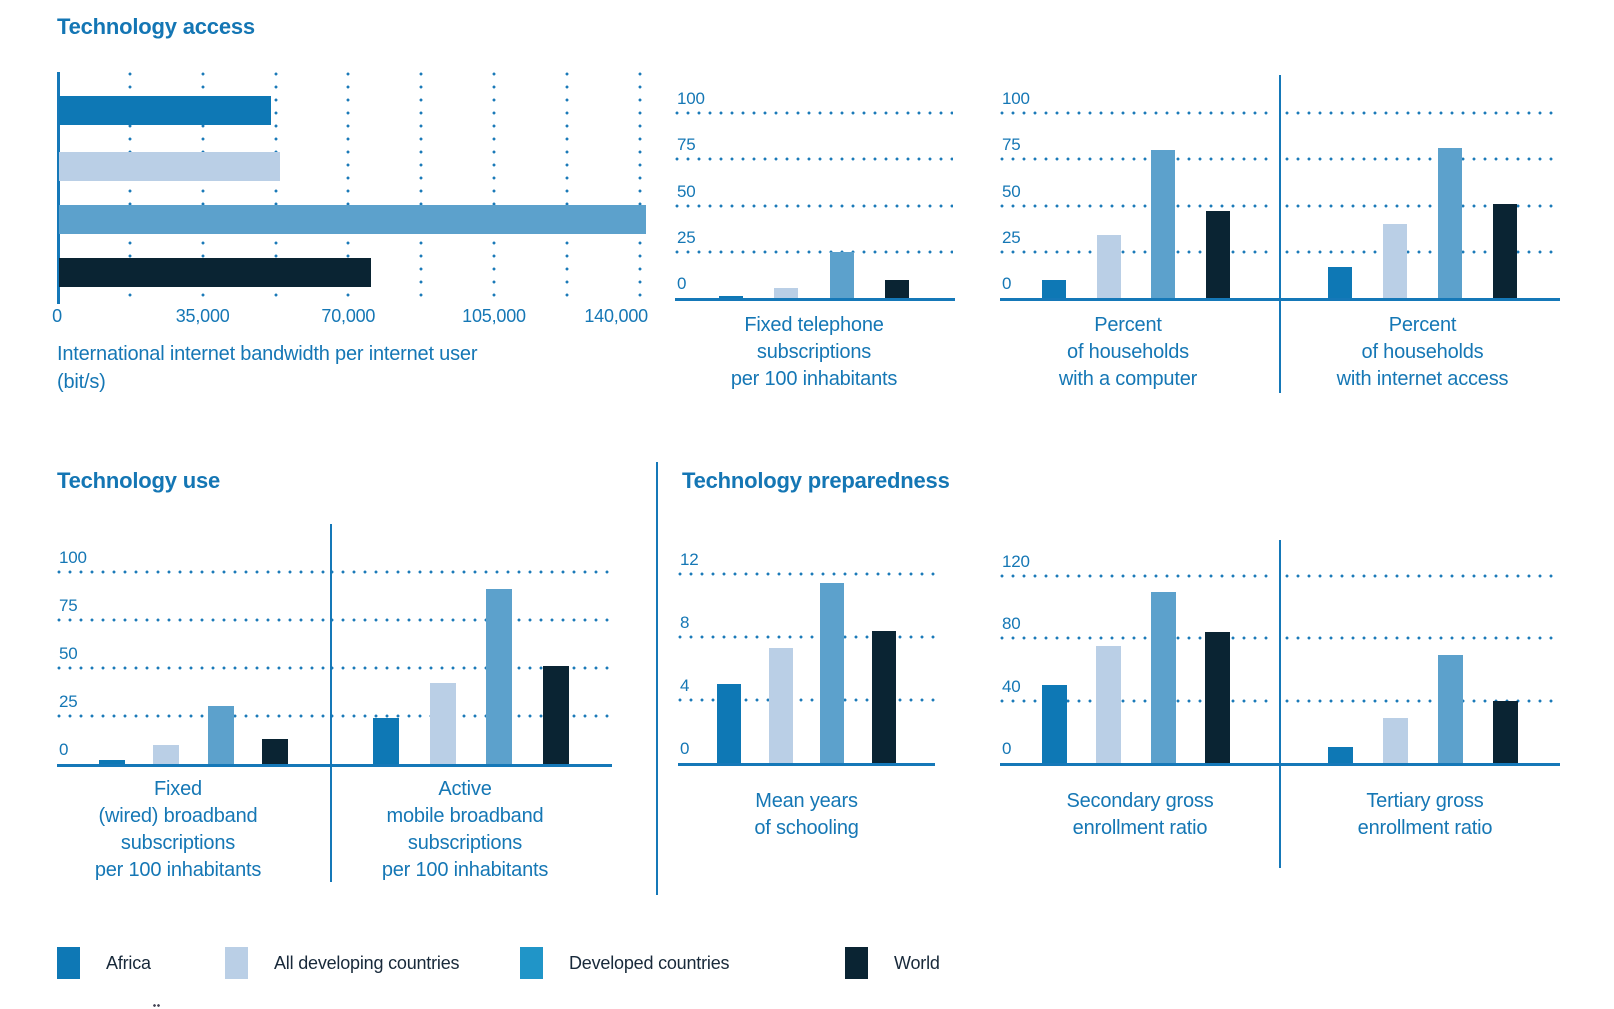 The image size is (1614, 1009). What do you see at coordinates (465, 816) in the screenshot?
I see `caption-line: mobile broadband` at bounding box center [465, 816].